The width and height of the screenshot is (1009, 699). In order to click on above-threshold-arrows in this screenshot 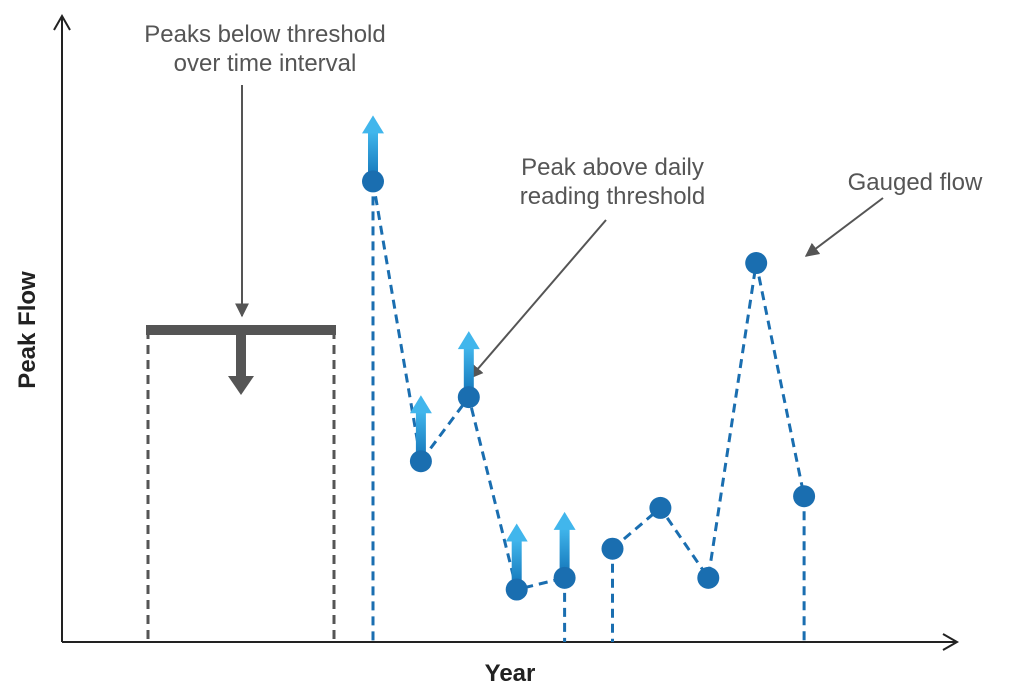, I will do `click(469, 353)`.